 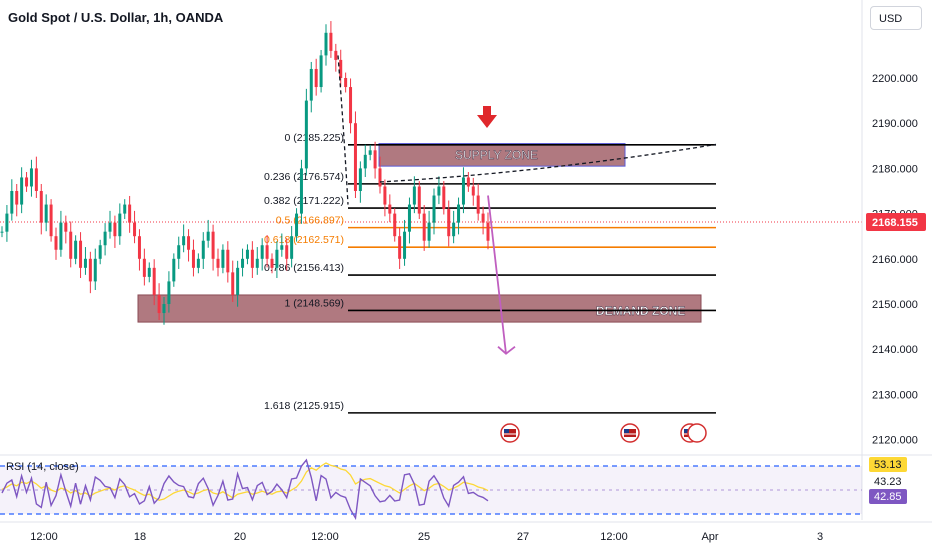 I want to click on price-tick-label: 2200.000, so click(x=895, y=79).